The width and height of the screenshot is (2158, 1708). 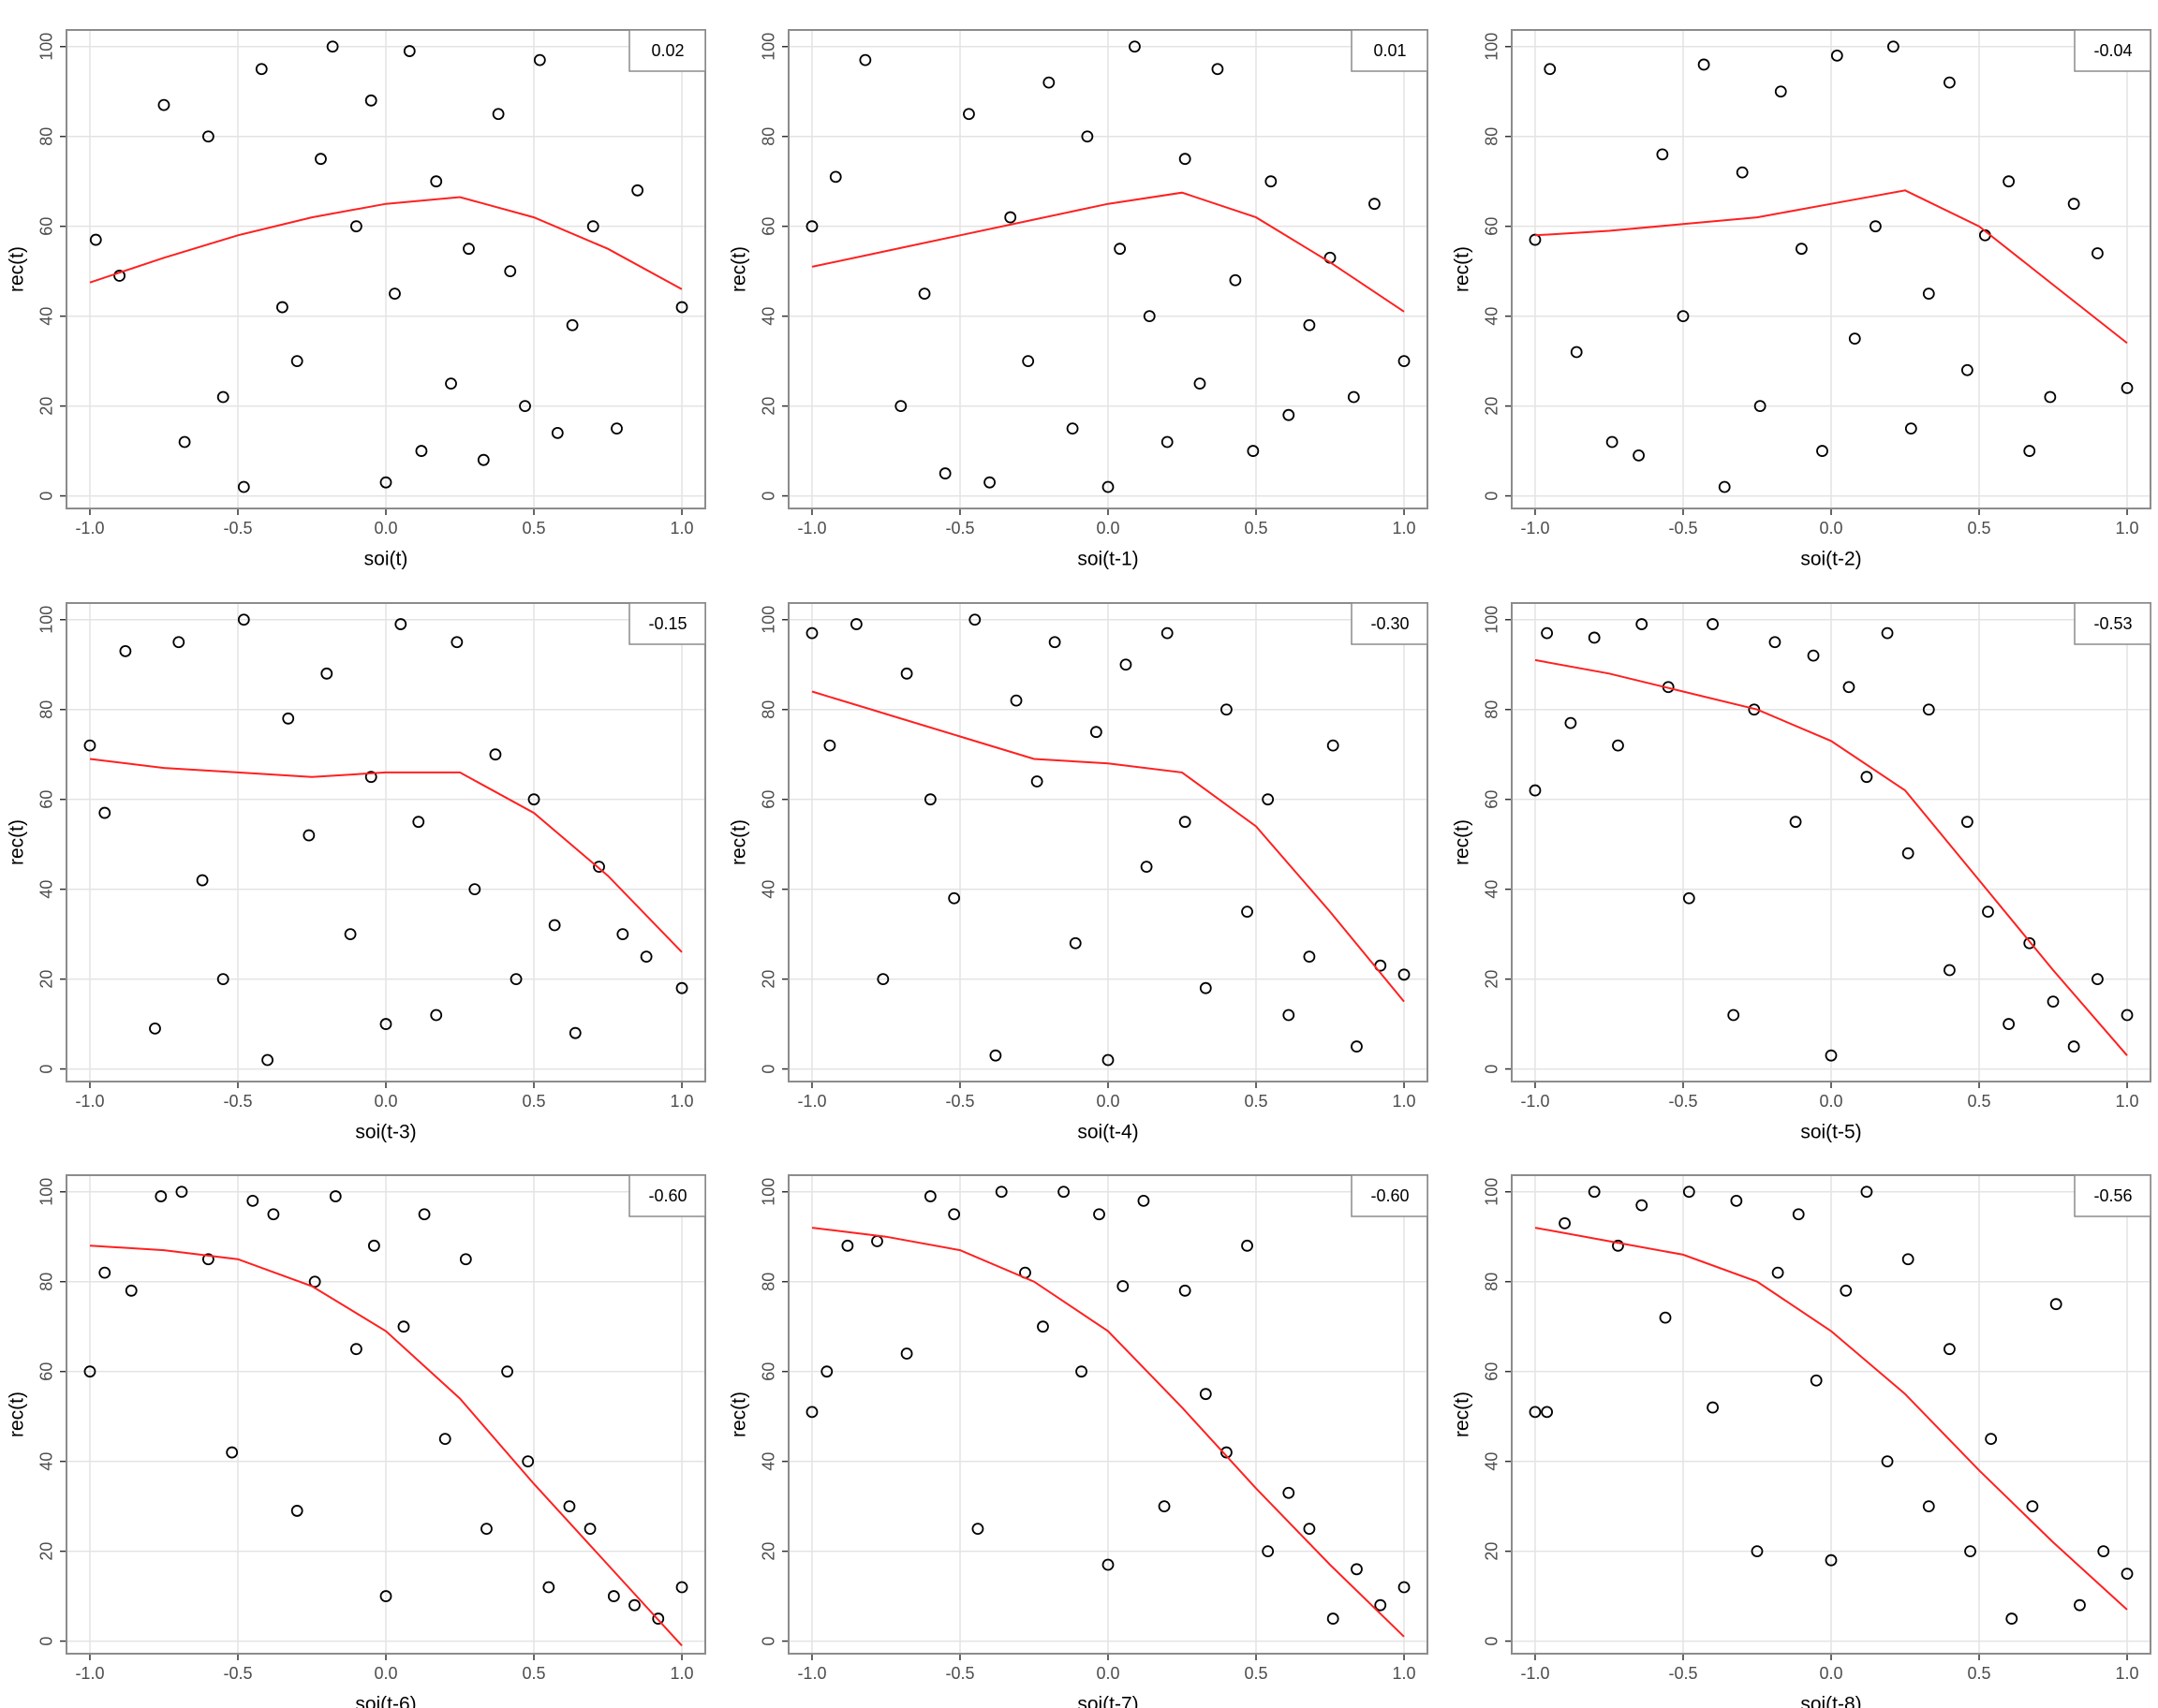 What do you see at coordinates (1682, 528) in the screenshot?
I see `x-tick-label: -0.5` at bounding box center [1682, 528].